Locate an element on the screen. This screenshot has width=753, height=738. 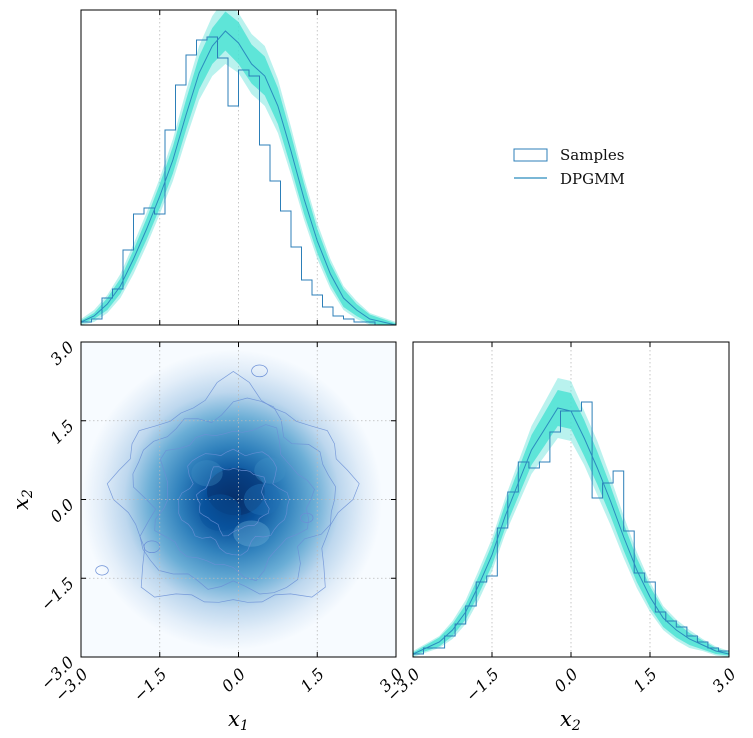
legend-dpgmm-label: DPGMM is located at coordinates (592, 179).